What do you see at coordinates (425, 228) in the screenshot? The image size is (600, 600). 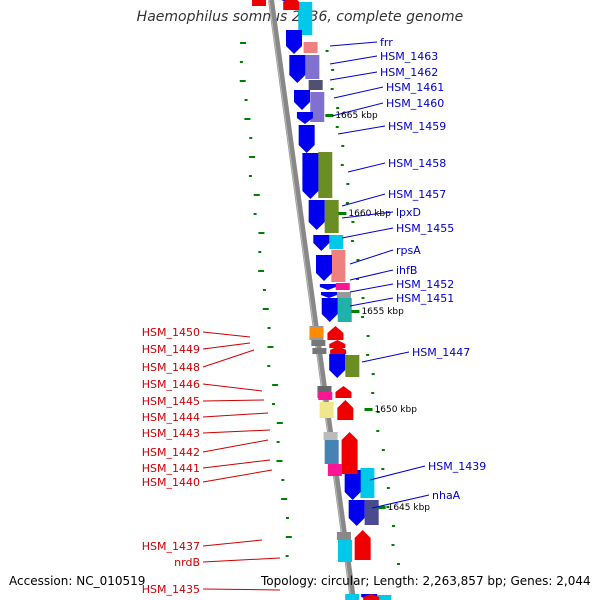 I see `forward-gene-label: HSM_1455` at bounding box center [425, 228].